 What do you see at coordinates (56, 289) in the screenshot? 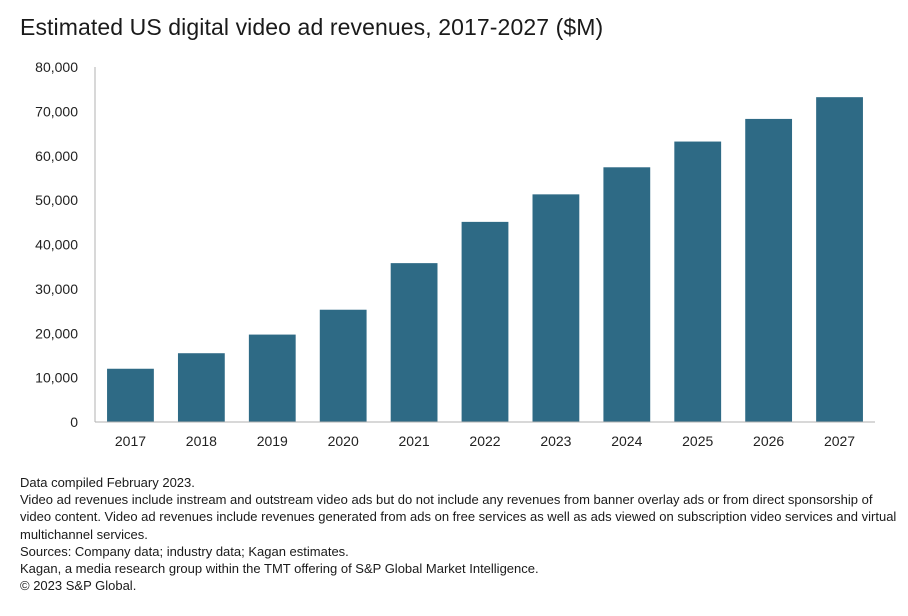
I see `y-tick-label: 30,000` at bounding box center [56, 289].